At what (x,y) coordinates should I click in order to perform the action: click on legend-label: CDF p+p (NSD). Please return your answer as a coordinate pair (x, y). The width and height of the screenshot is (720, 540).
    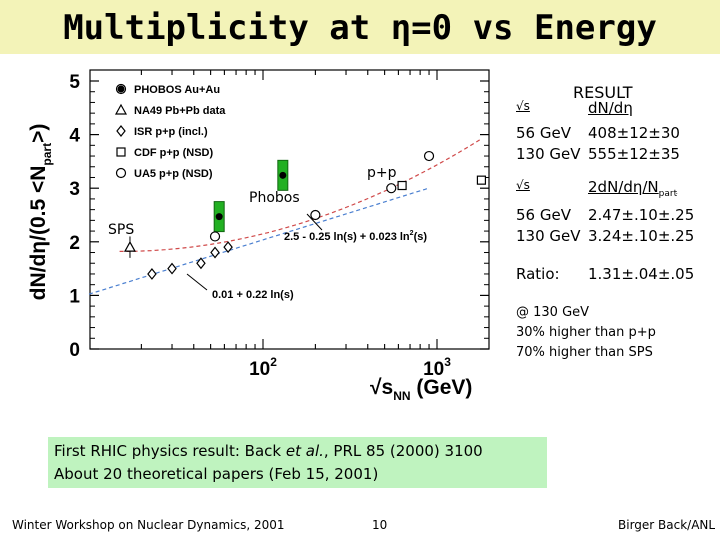
    Looking at the image, I should click on (173, 153).